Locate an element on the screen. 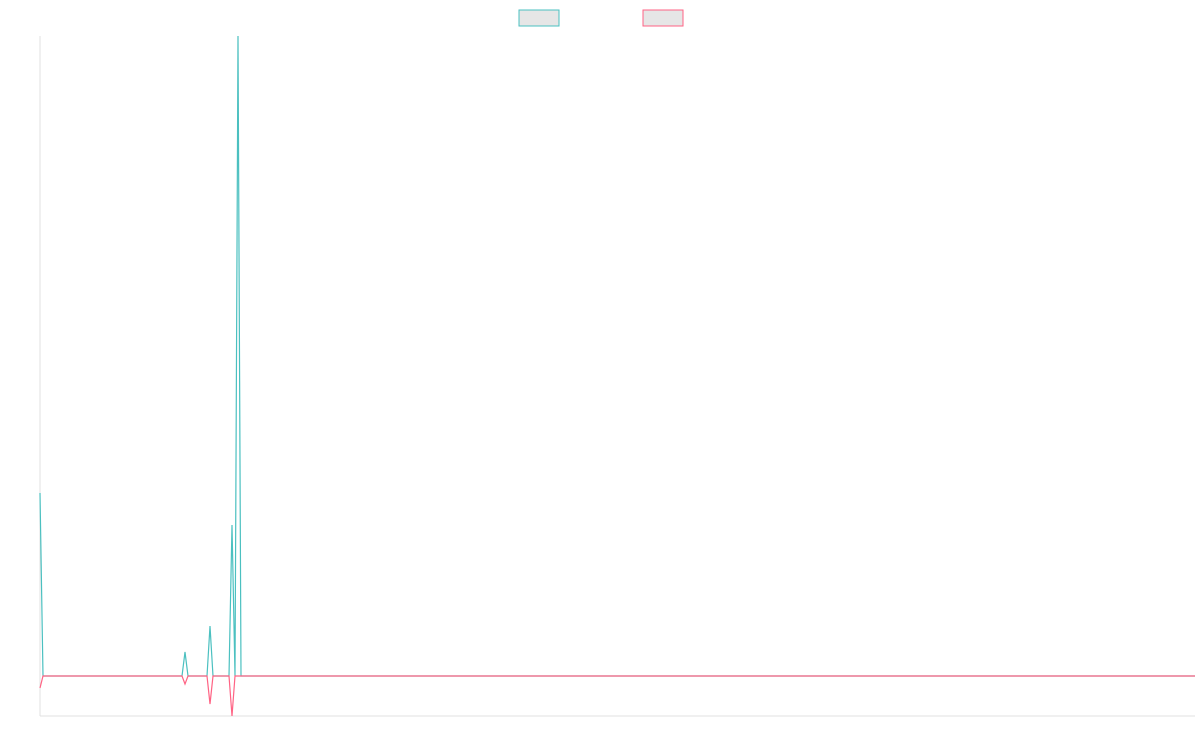  series-line is located at coordinates (617, 696).